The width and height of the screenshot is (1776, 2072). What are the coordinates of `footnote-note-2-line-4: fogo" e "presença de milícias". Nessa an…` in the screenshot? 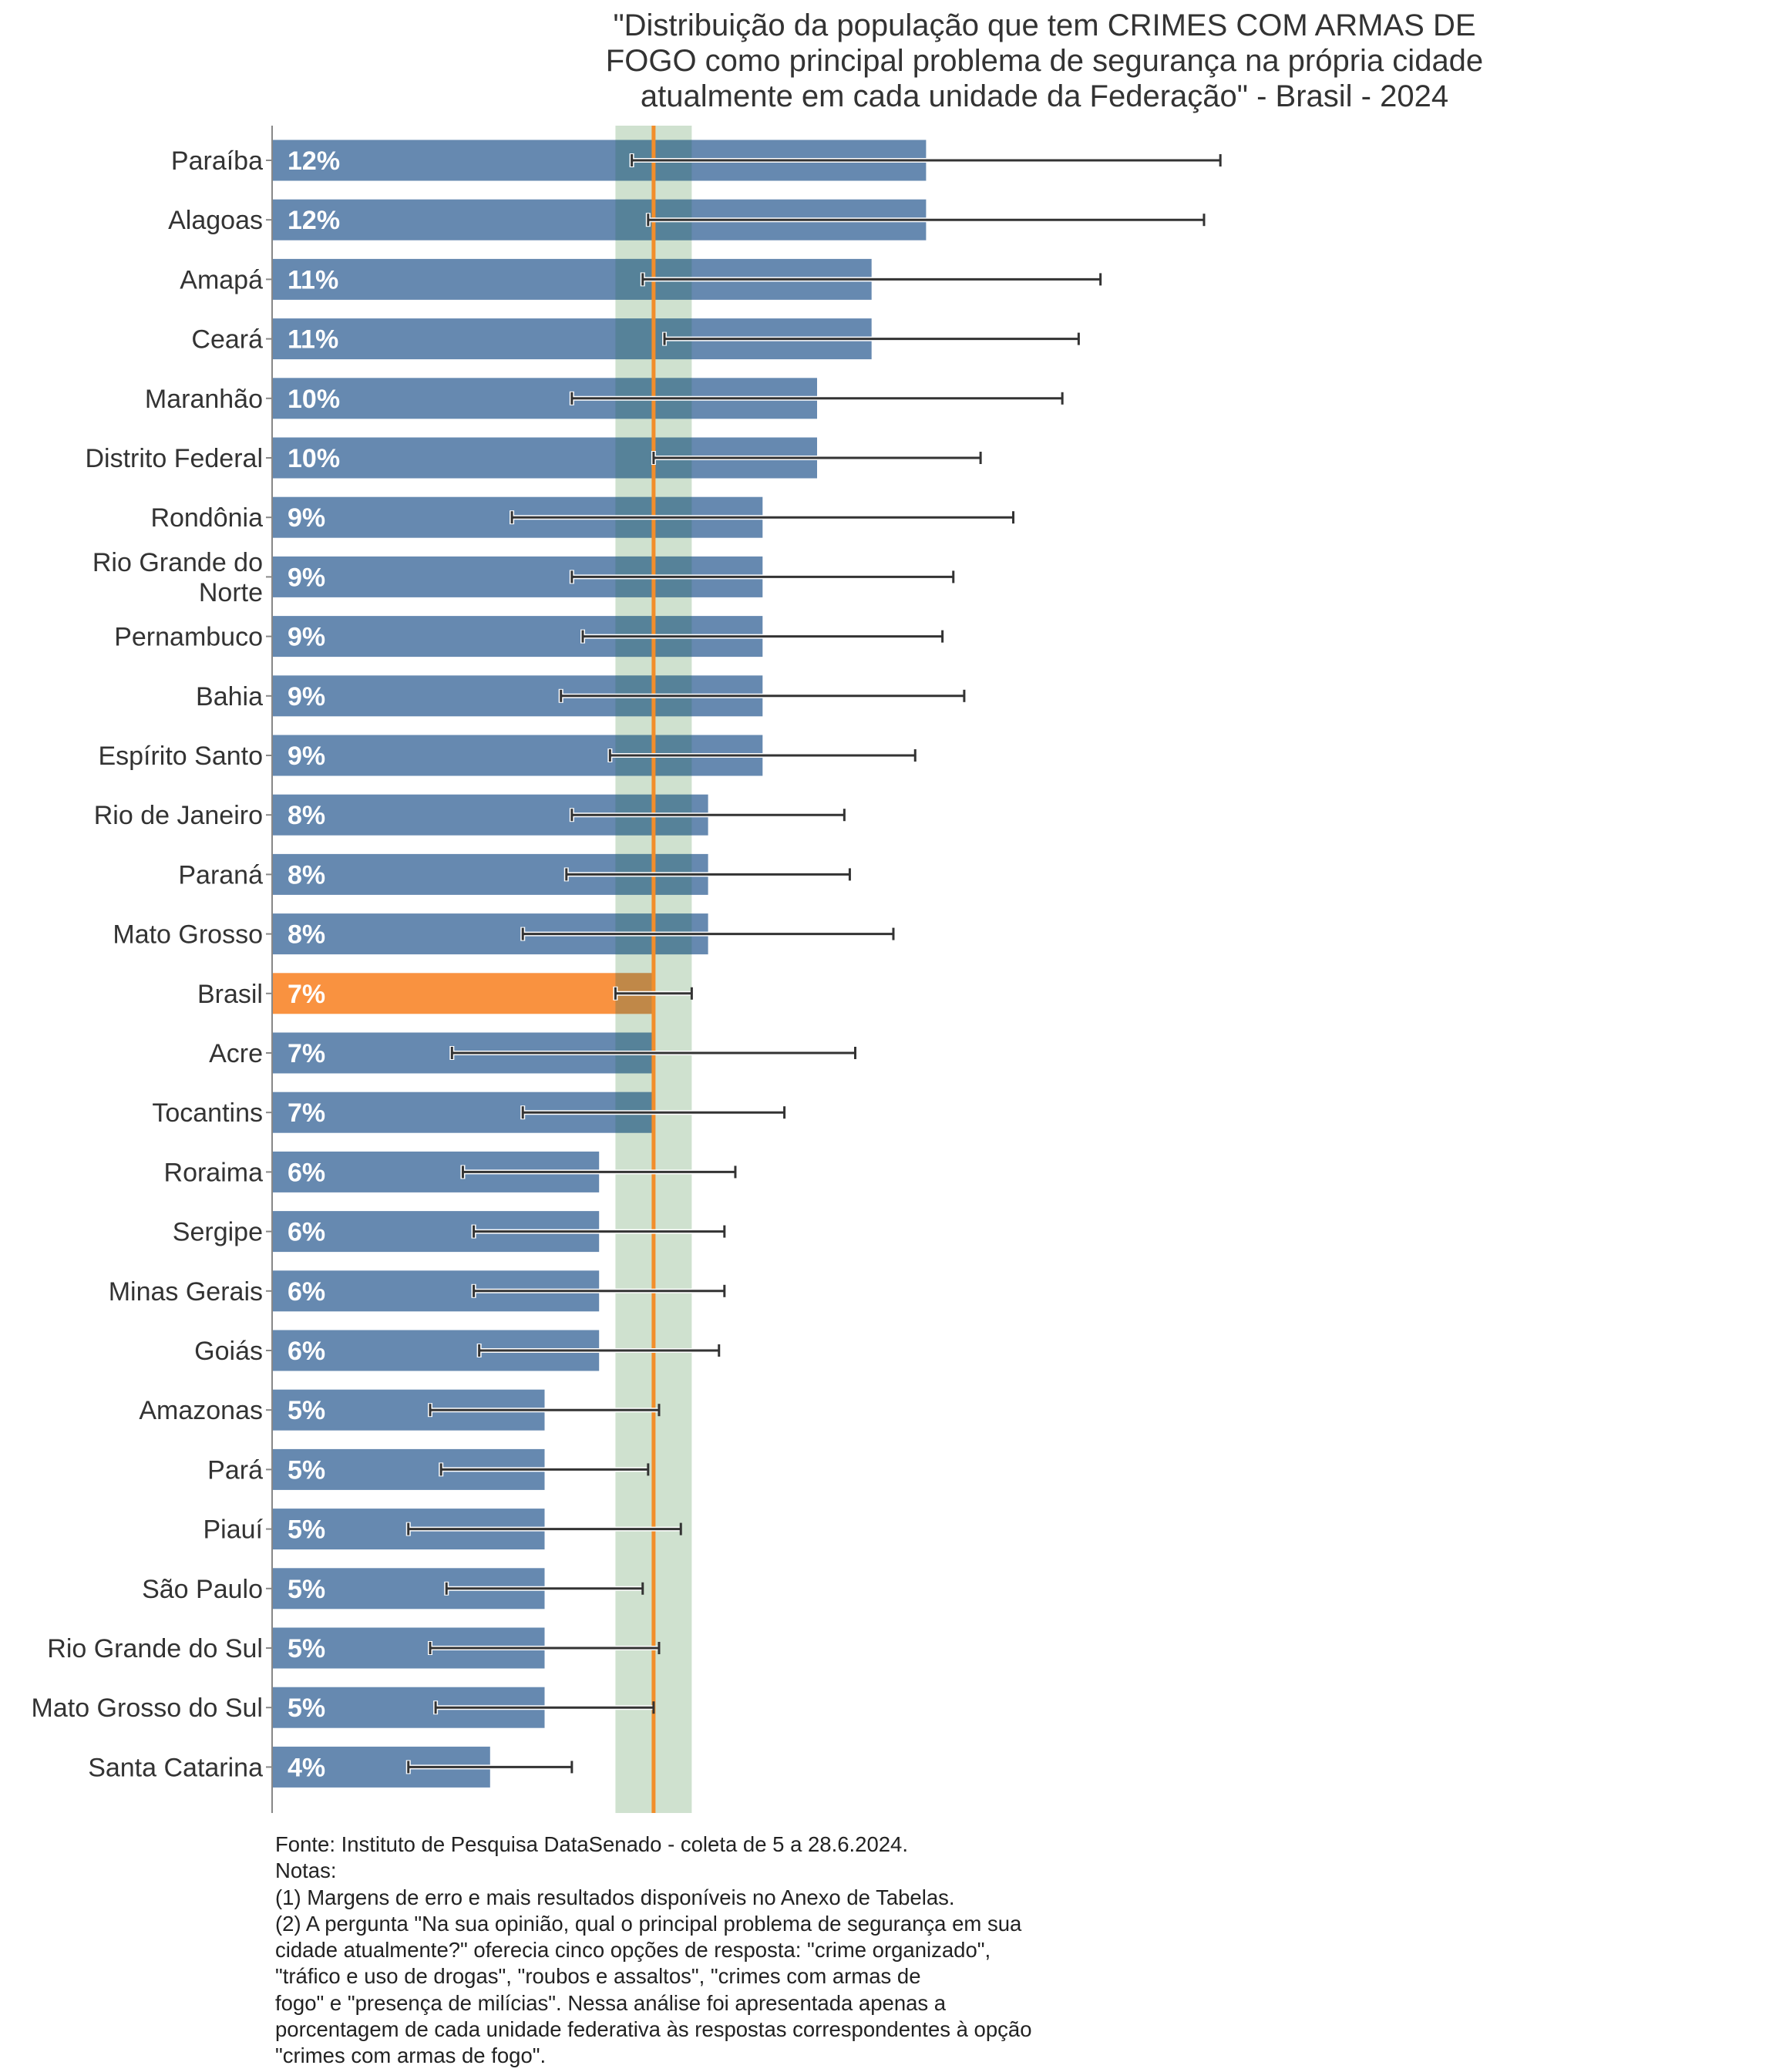 It's located at (611, 2003).